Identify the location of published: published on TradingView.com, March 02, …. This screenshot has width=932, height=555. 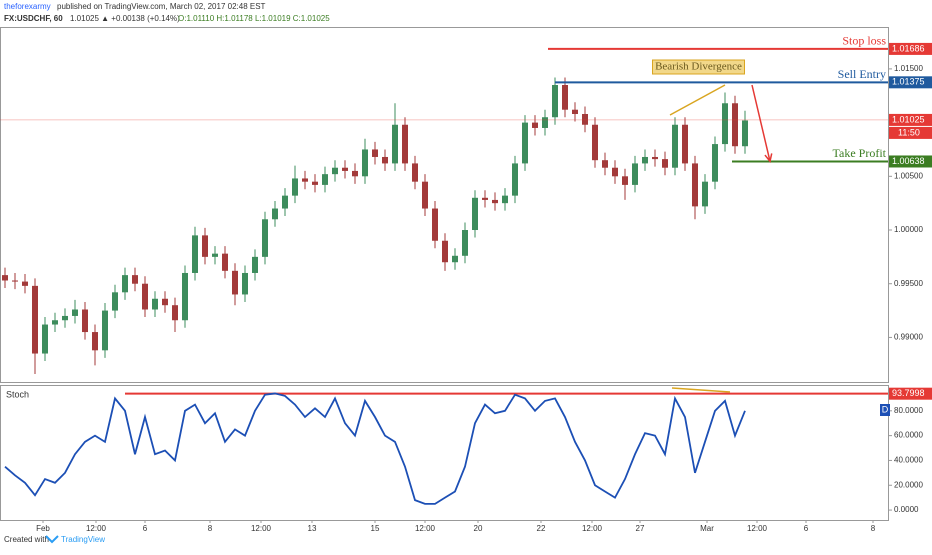
(161, 6).